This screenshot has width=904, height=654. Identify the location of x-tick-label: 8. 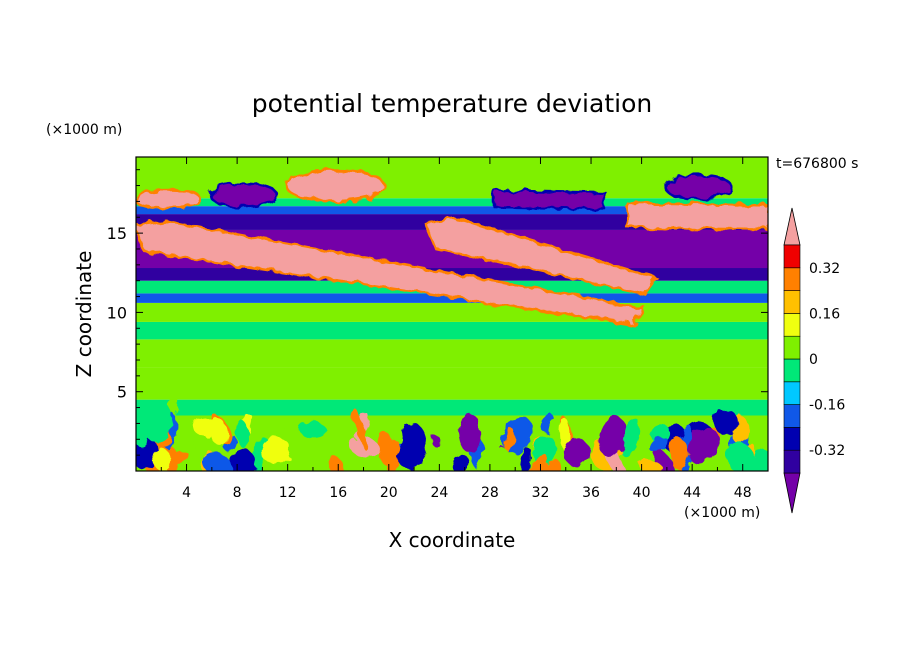
(237, 493).